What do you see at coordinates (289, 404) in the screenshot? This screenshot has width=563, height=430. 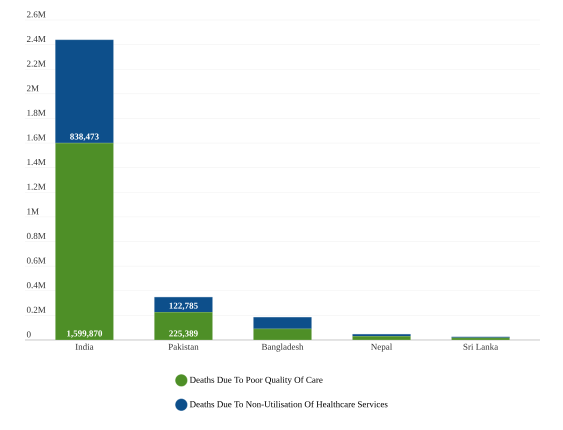 I see `legend-label: Deaths Due To Non-Utilisation Of Healthcare Services` at bounding box center [289, 404].